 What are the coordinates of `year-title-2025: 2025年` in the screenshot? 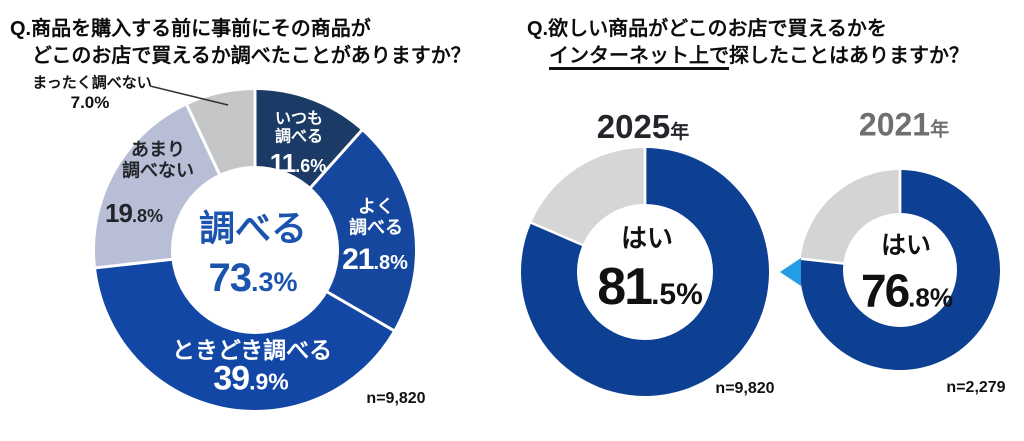 It's located at (643, 127).